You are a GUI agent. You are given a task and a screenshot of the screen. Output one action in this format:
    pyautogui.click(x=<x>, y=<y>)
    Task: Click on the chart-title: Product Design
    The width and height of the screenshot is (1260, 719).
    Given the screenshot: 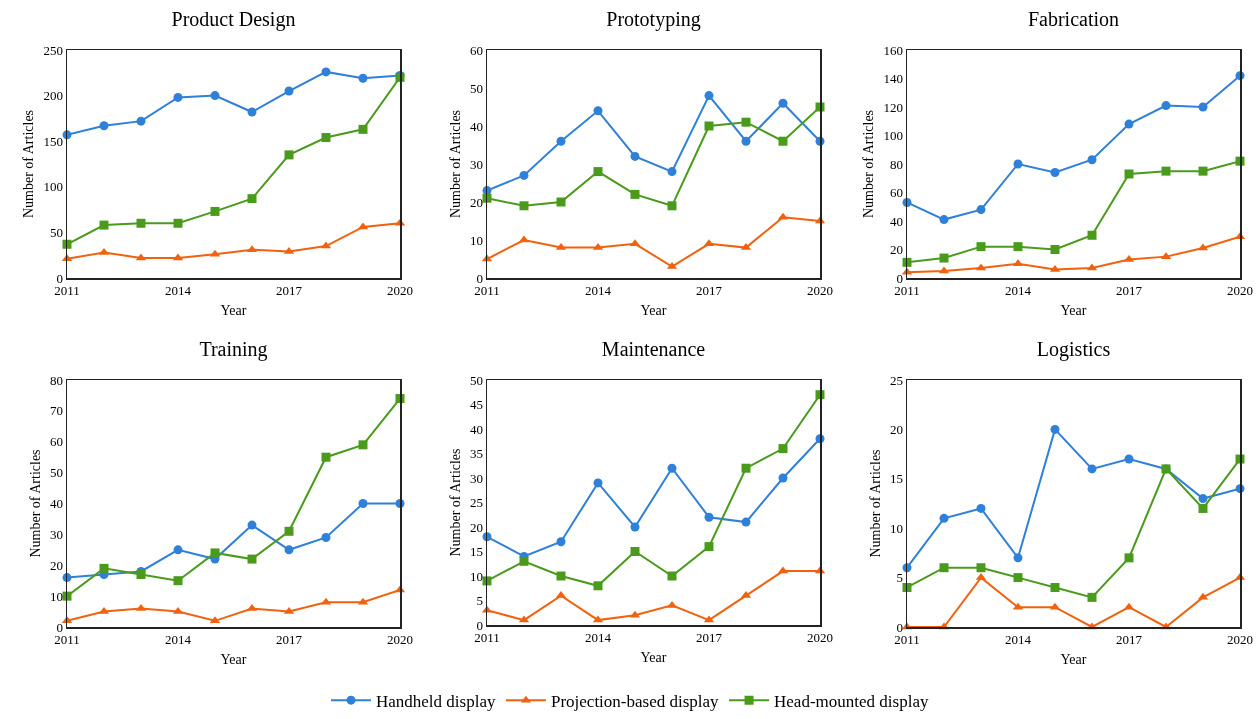 What is the action you would take?
    pyautogui.click(x=233, y=19)
    